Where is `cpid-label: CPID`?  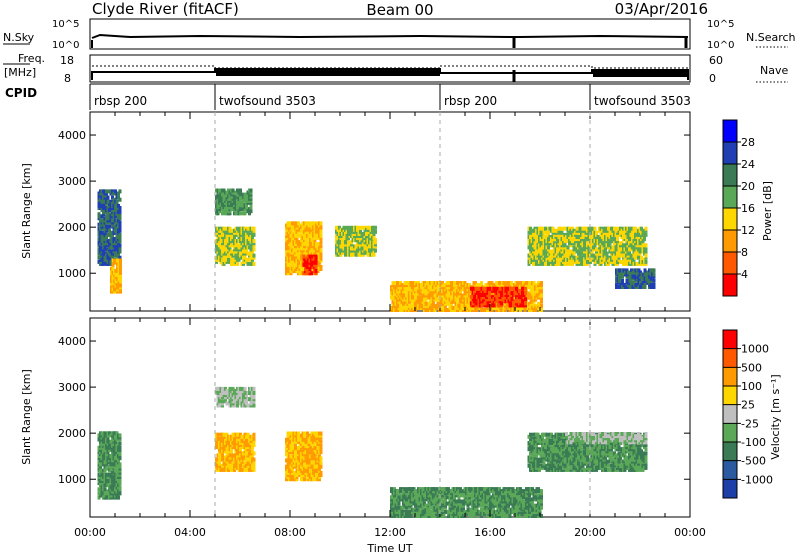
cpid-label: CPID is located at coordinates (21, 93).